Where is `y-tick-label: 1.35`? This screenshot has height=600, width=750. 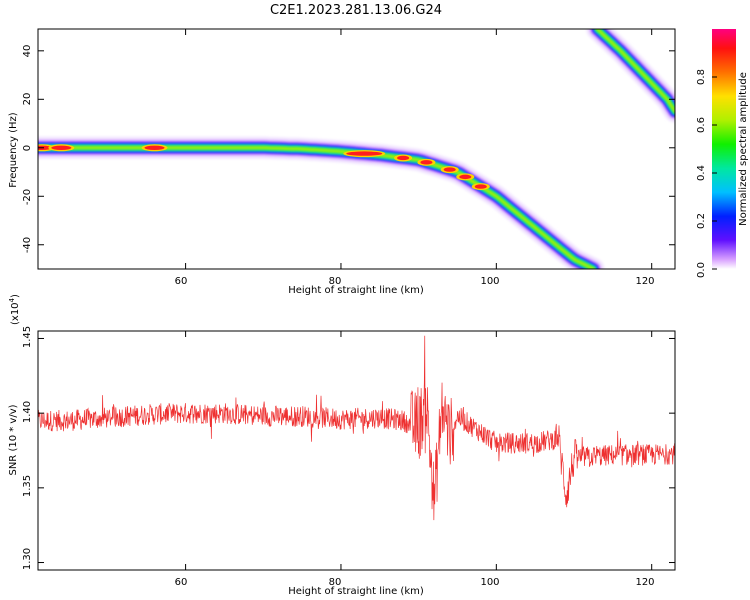 y-tick-label: 1.35 is located at coordinates (27, 486).